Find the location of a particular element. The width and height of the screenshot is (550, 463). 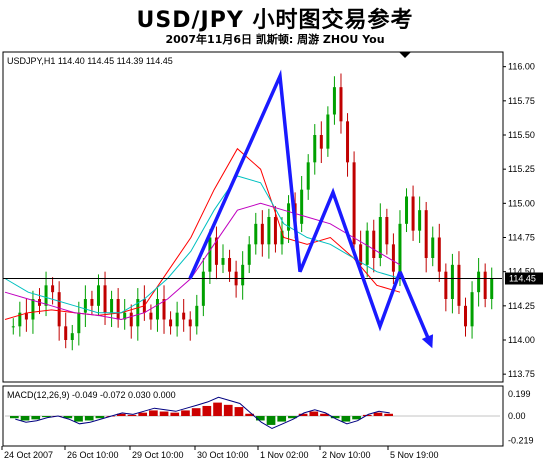

main-info-label: USDJPY,H1 114.40 114.45 114.39 114.45 is located at coordinates (90, 61).